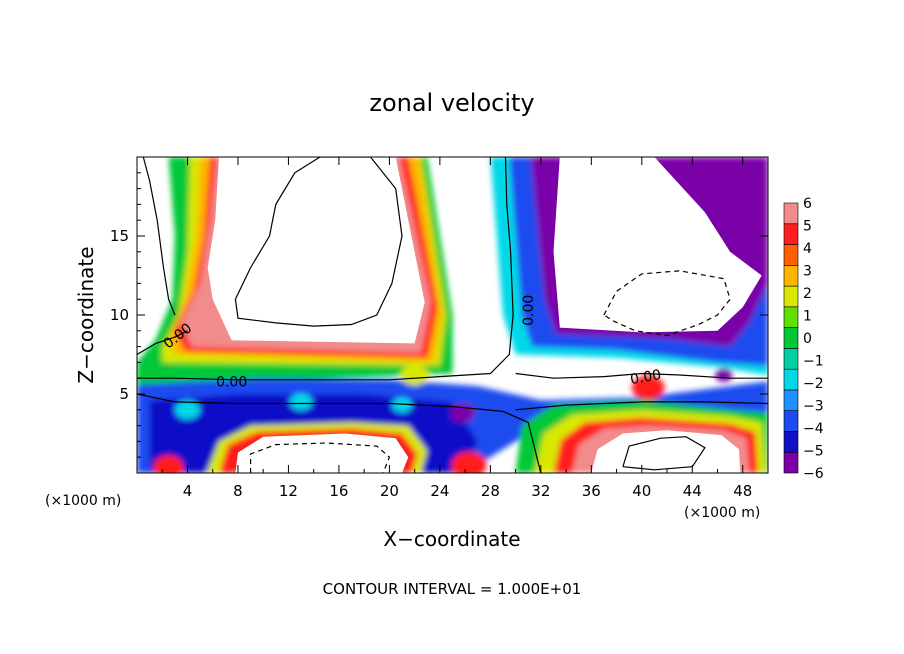 Image resolution: width=904 pixels, height=654 pixels. What do you see at coordinates (159, 236) in the screenshot?
I see `contour-left-edge` at bounding box center [159, 236].